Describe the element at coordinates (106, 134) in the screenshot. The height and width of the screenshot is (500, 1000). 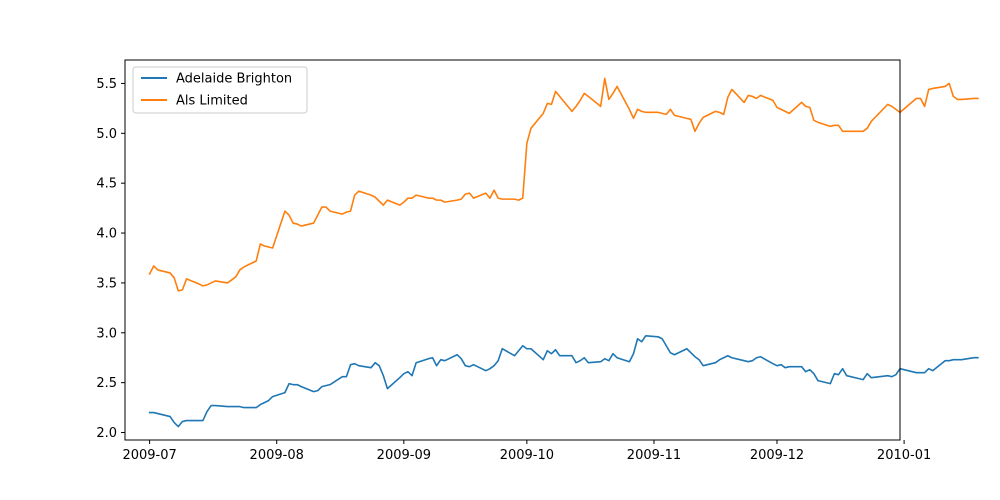
I see `y-tick-label-5-0: 5.0` at that location.